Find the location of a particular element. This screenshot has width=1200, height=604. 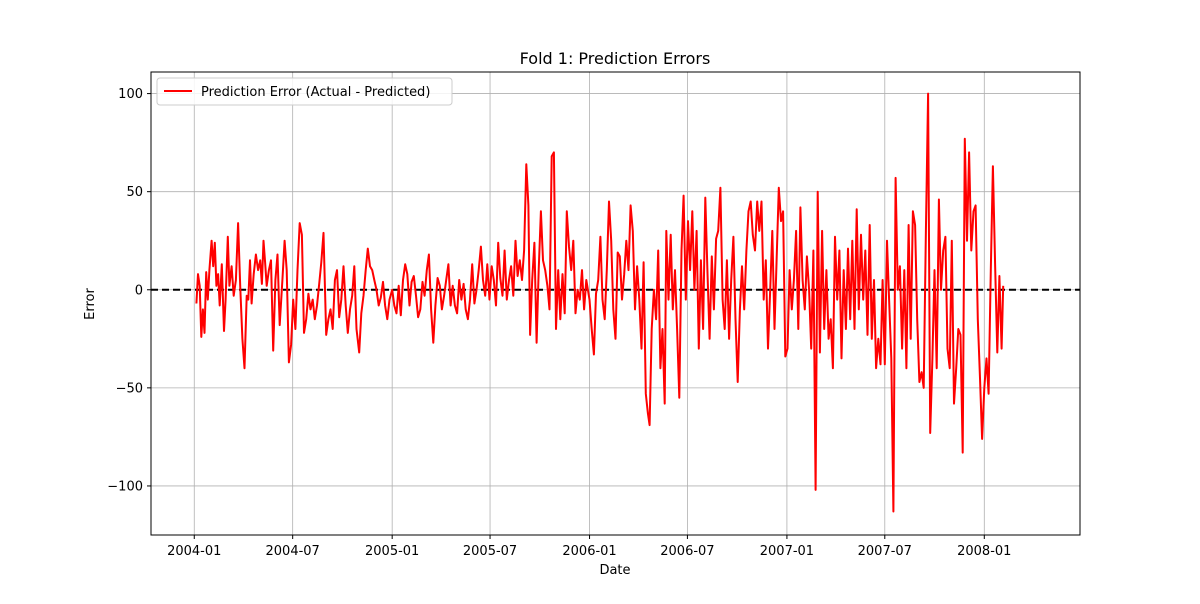

legend-entry-label: Prediction Error (Actual - Predicted) is located at coordinates (315, 92).